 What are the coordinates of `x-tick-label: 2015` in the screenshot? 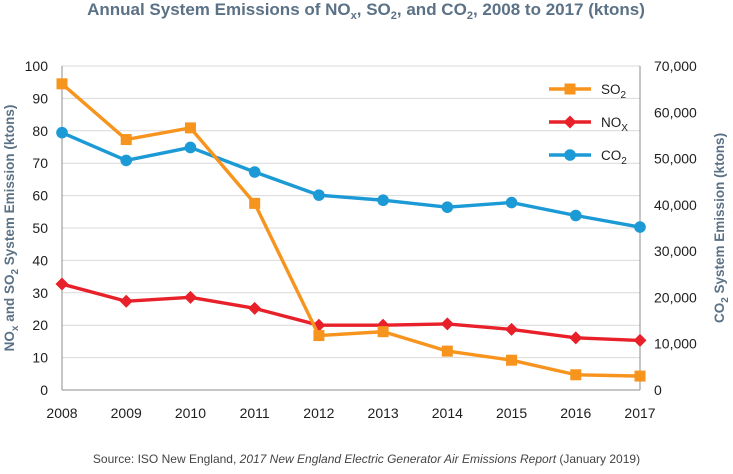 It's located at (511, 413).